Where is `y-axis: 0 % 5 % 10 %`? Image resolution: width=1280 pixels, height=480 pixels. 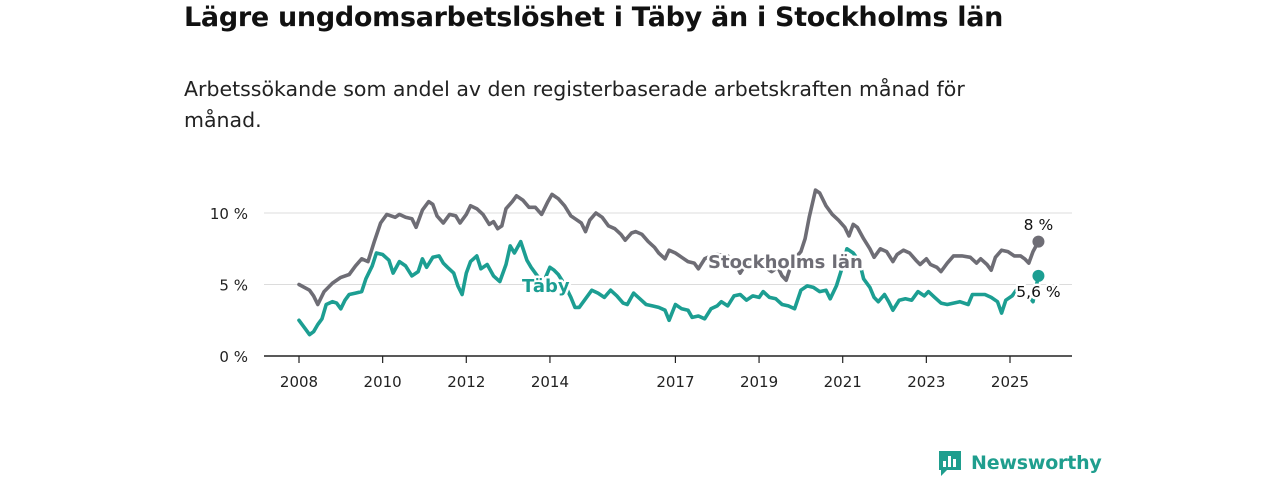 y-axis: 0 % 5 % 10 % is located at coordinates (229, 285).